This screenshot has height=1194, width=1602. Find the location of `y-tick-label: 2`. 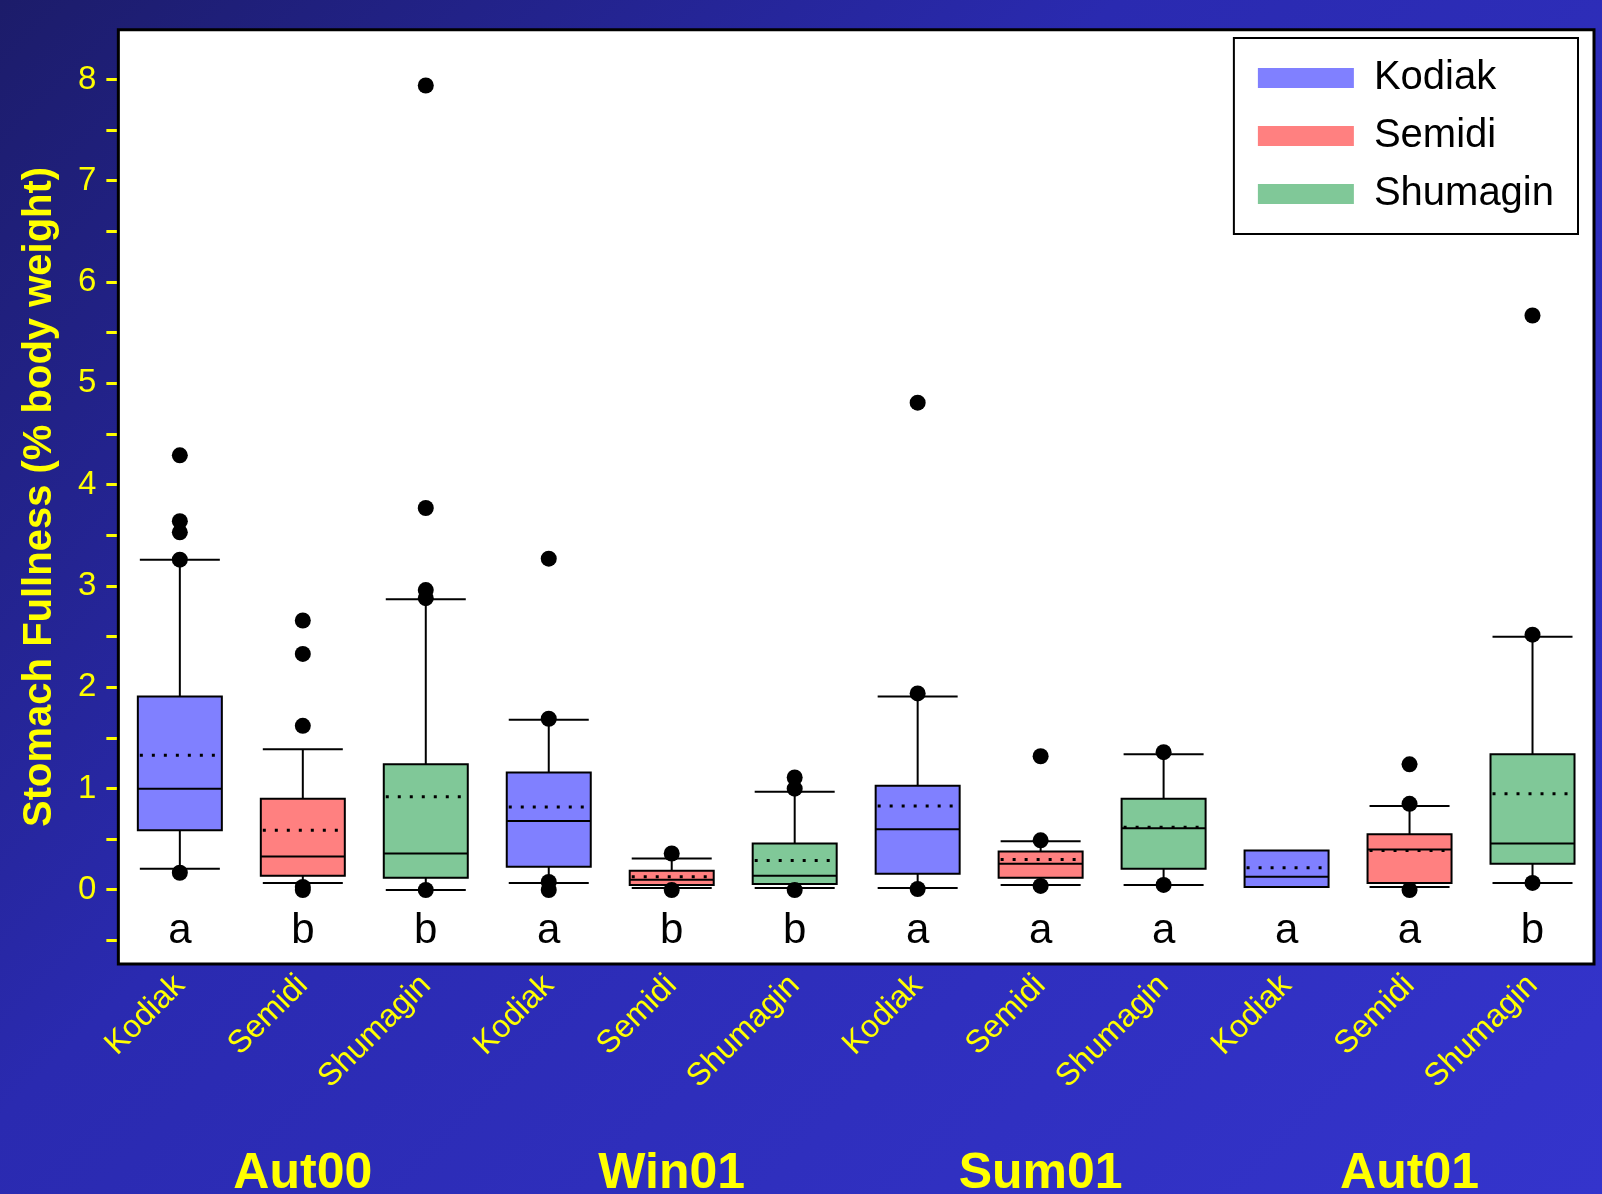

y-tick-label: 2 is located at coordinates (87, 685).